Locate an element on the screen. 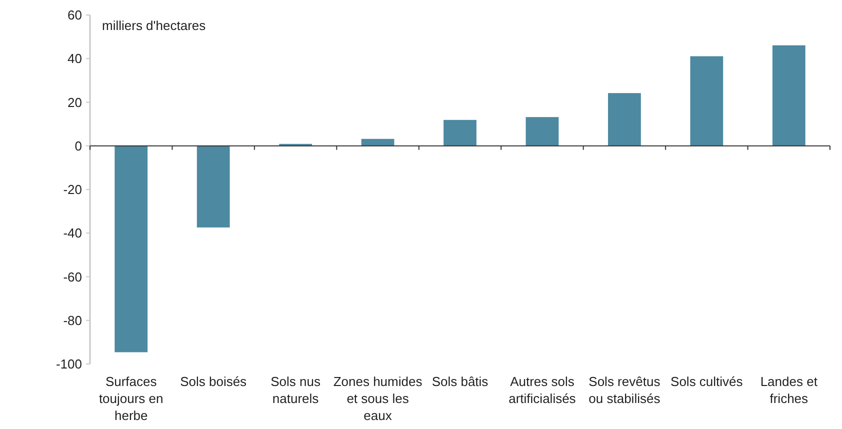 This screenshot has width=842, height=429. y-axis-title: milliers d'hectares is located at coordinates (154, 25).